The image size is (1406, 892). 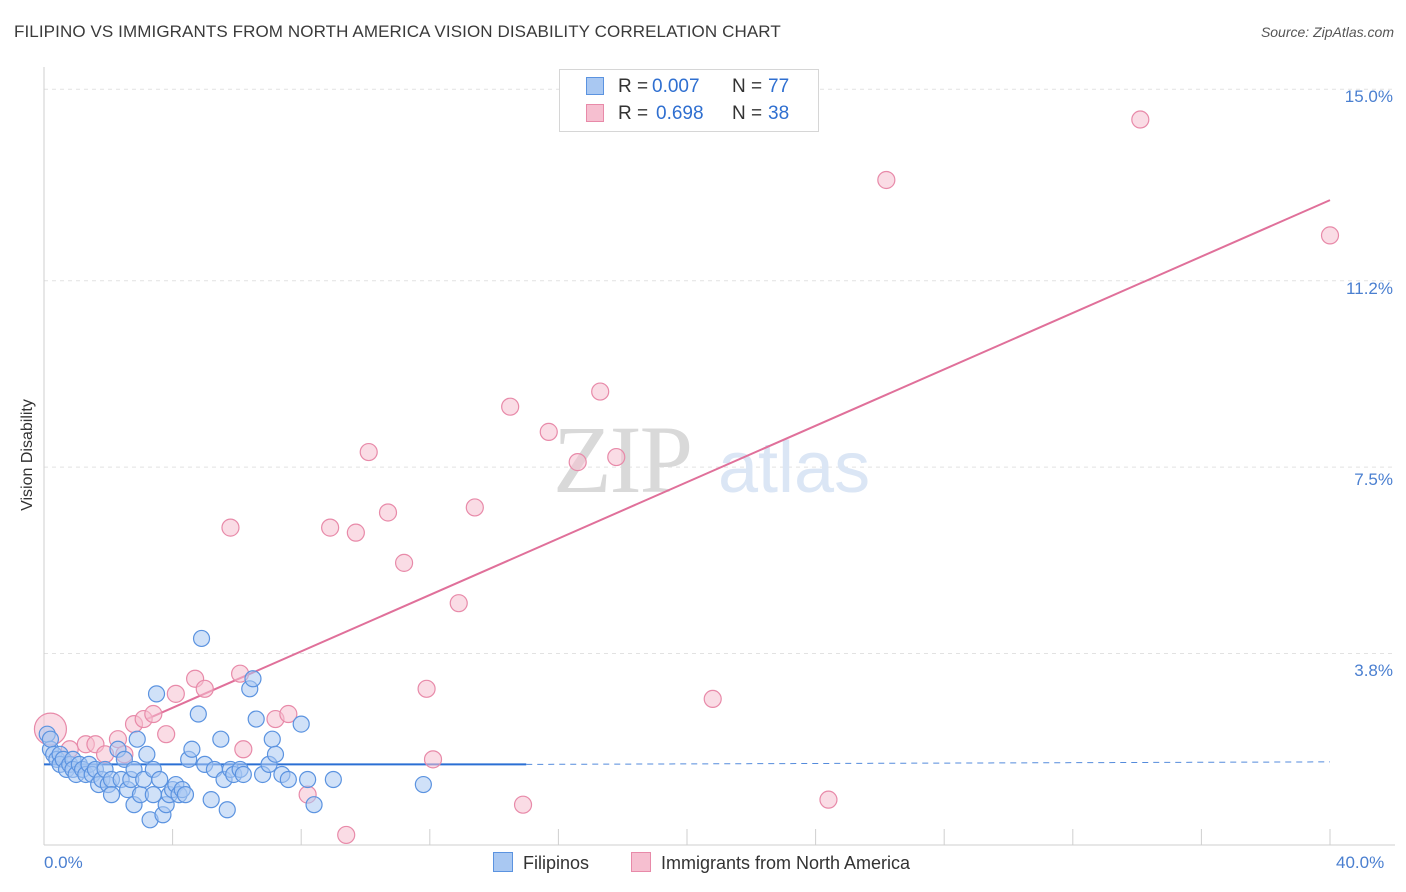 I want to click on legend-n-value: 77, so click(x=779, y=86).